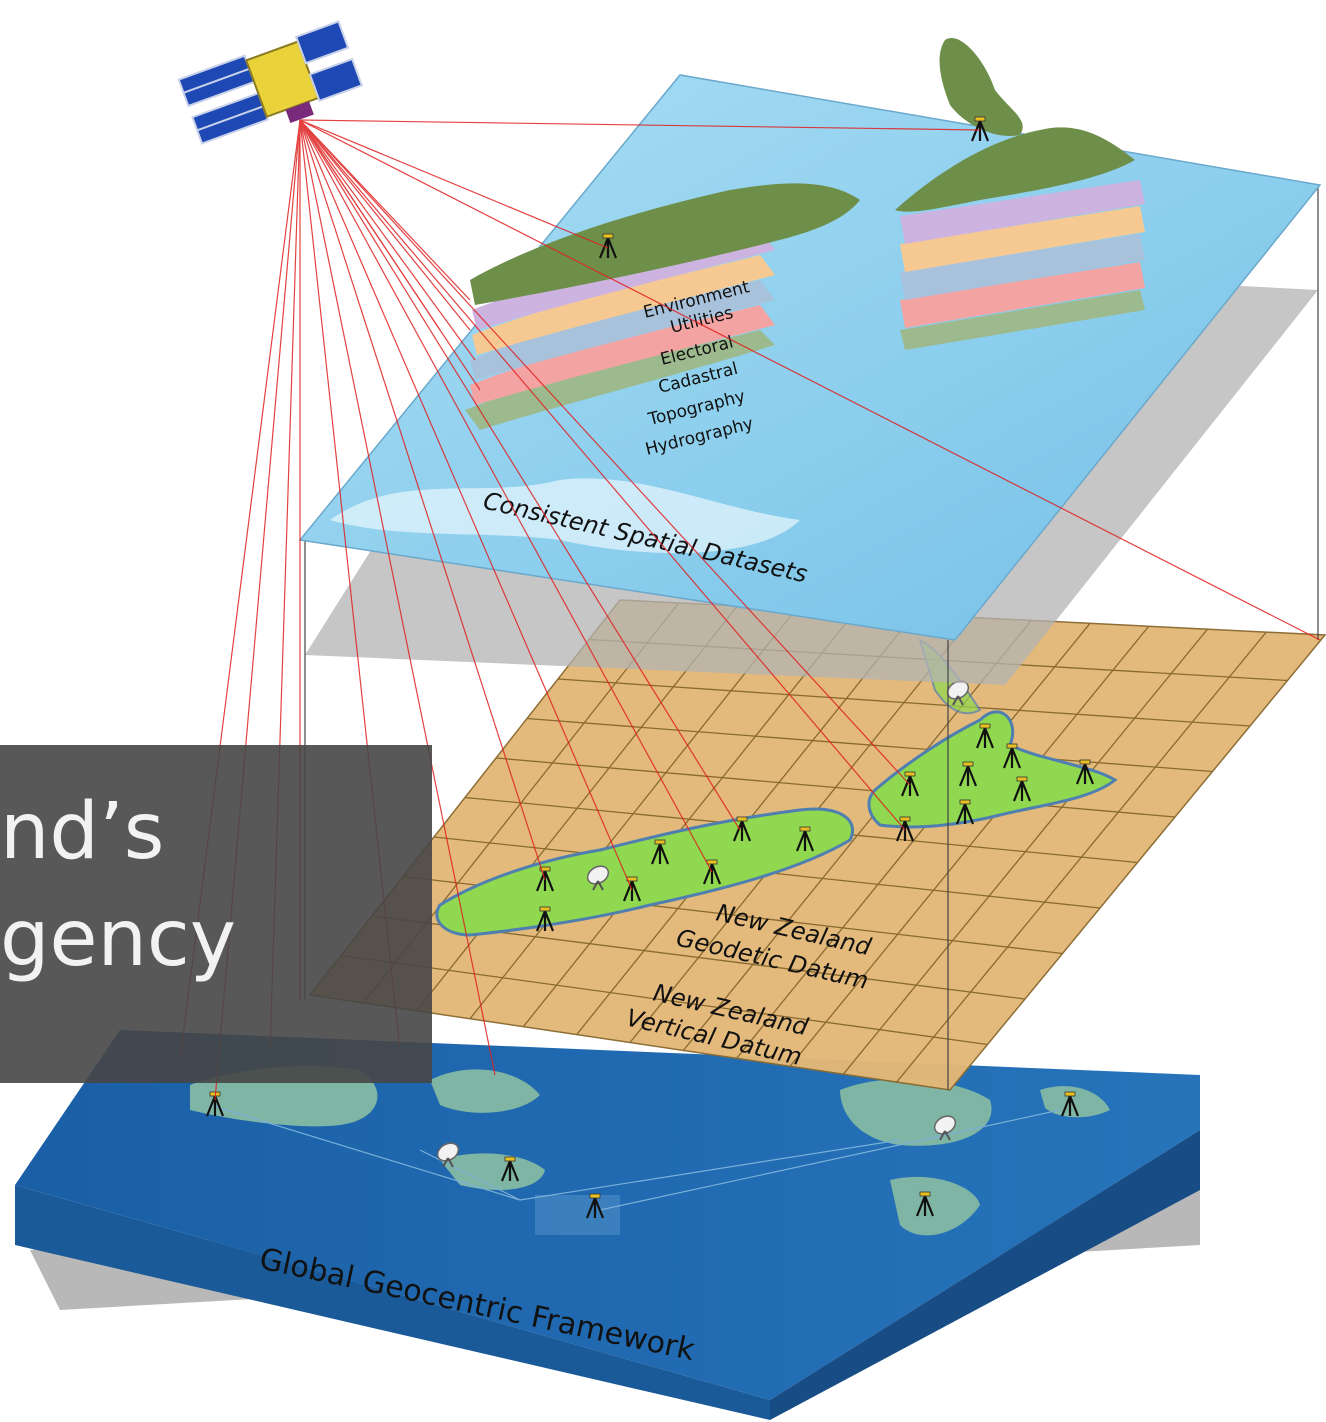 The height and width of the screenshot is (1422, 1326). What do you see at coordinates (485, 1091) in the screenshot?
I see `continent-asia` at bounding box center [485, 1091].